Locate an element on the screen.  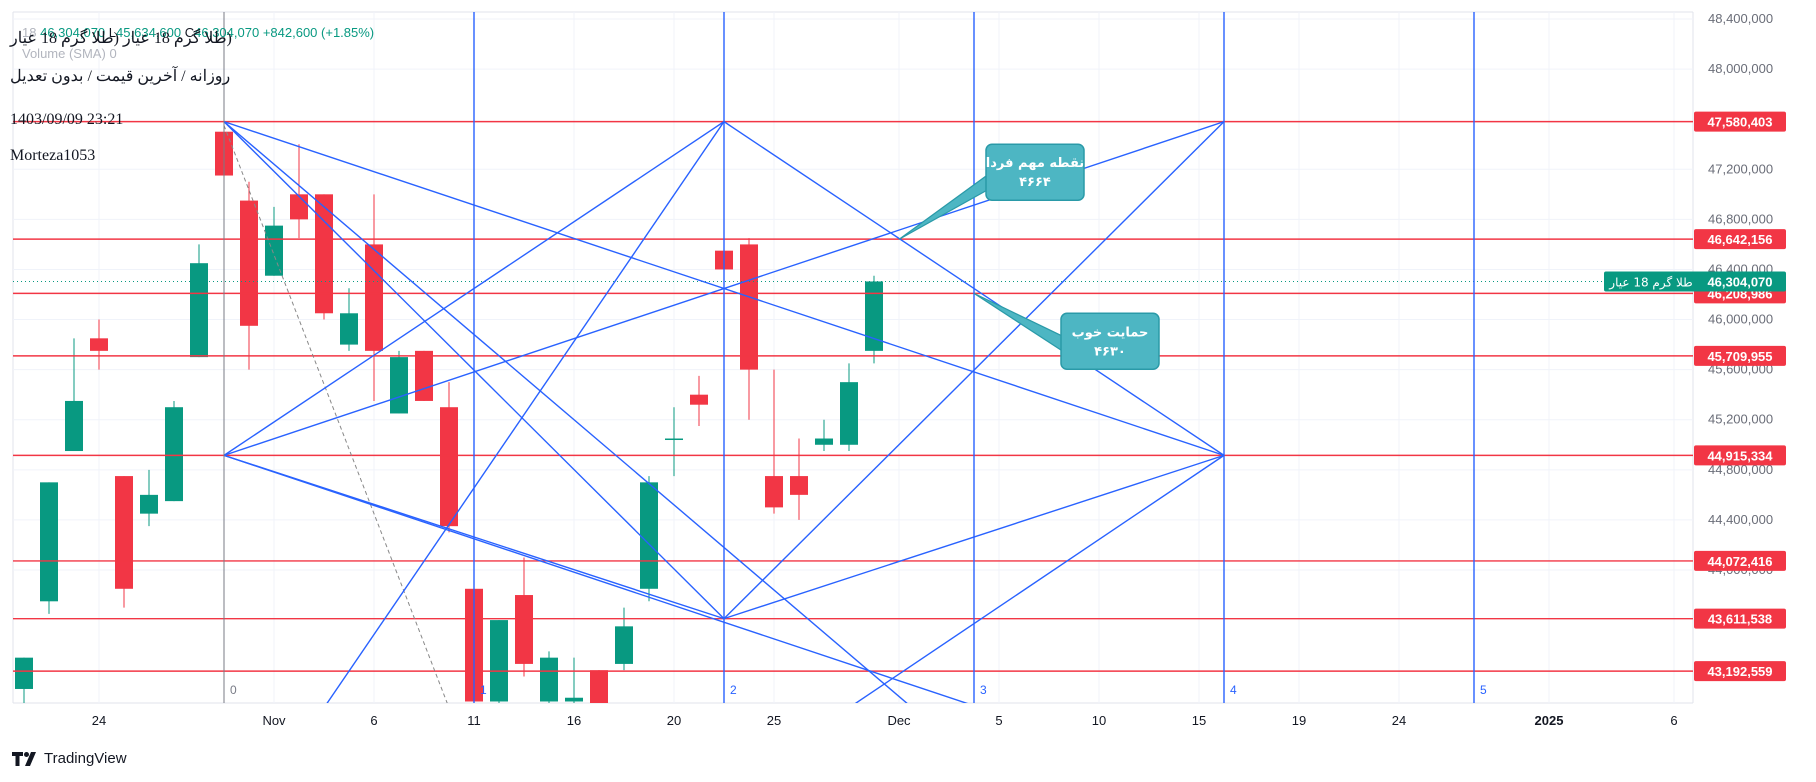
last-price-tag-label: 46,304,070 is located at coordinates (1739, 281).